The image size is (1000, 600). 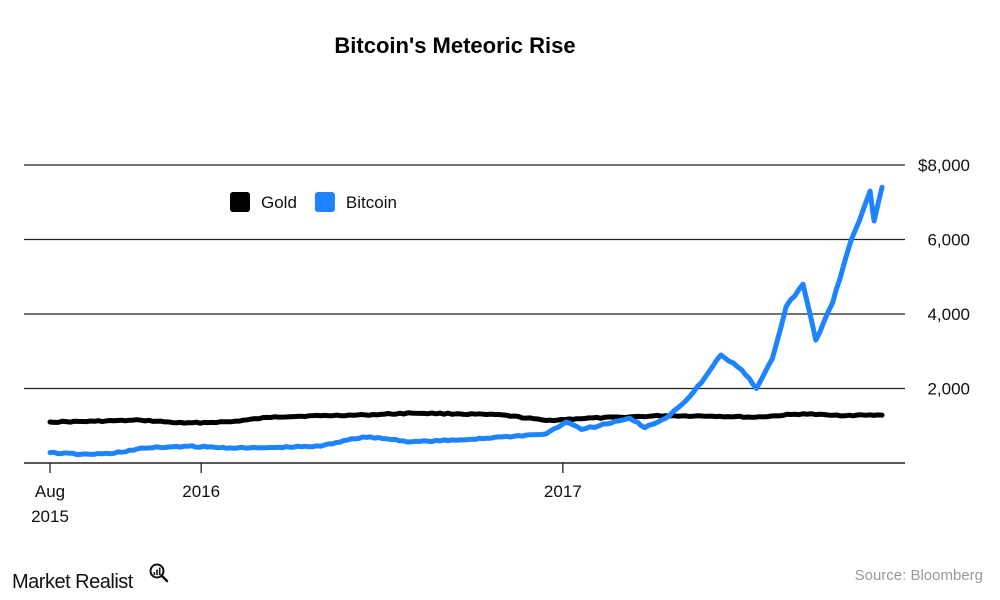 What do you see at coordinates (454, 45) in the screenshot?
I see `chart-title: Bitcoin's Meteoric Rise` at bounding box center [454, 45].